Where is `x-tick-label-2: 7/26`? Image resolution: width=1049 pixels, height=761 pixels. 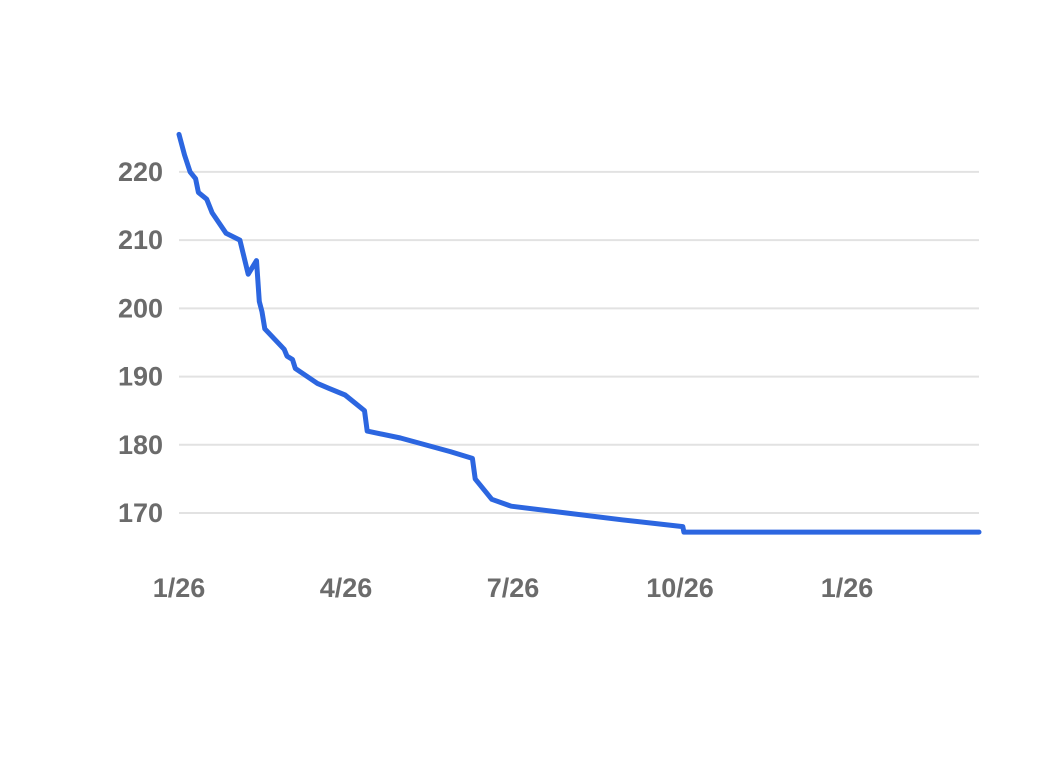 x-tick-label-2: 7/26 is located at coordinates (513, 588).